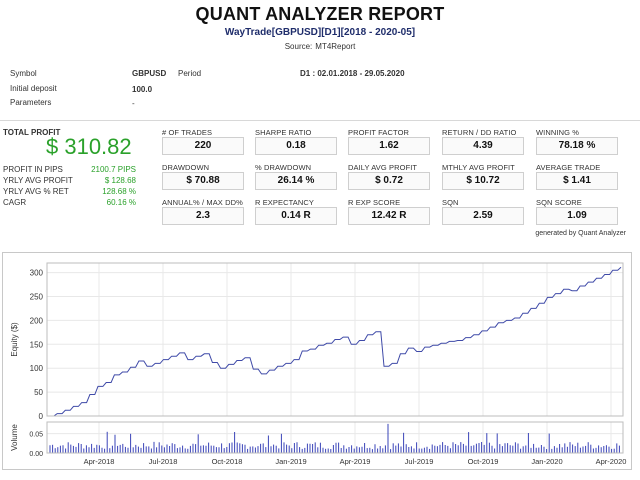  What do you see at coordinates (36, 435) in the screenshot?
I see `volume-y-tick-label: 0.05` at bounding box center [36, 435].